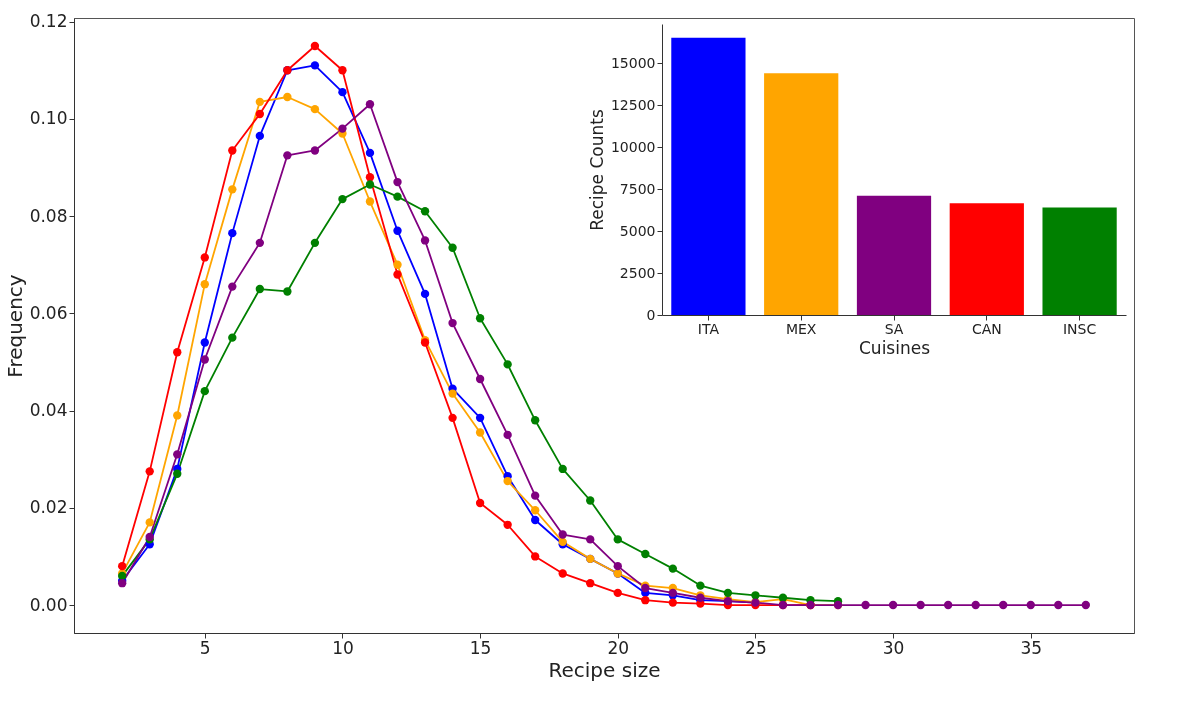 This screenshot has height=711, width=1178. I want to click on x-tick-label: 25, so click(756, 647).